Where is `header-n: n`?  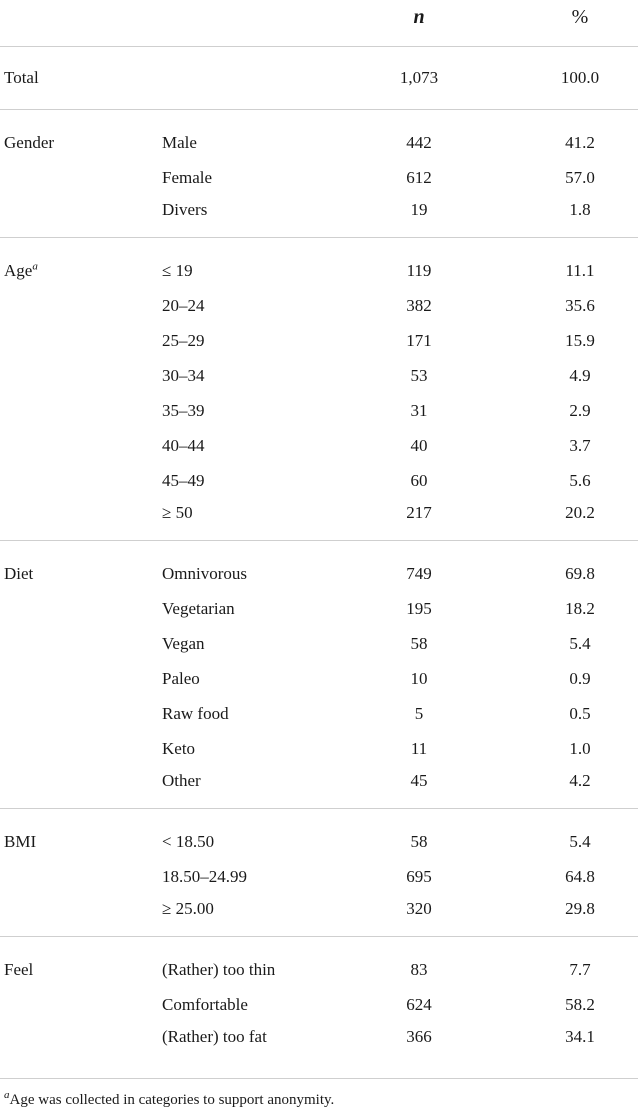 header-n: n is located at coordinates (419, 23).